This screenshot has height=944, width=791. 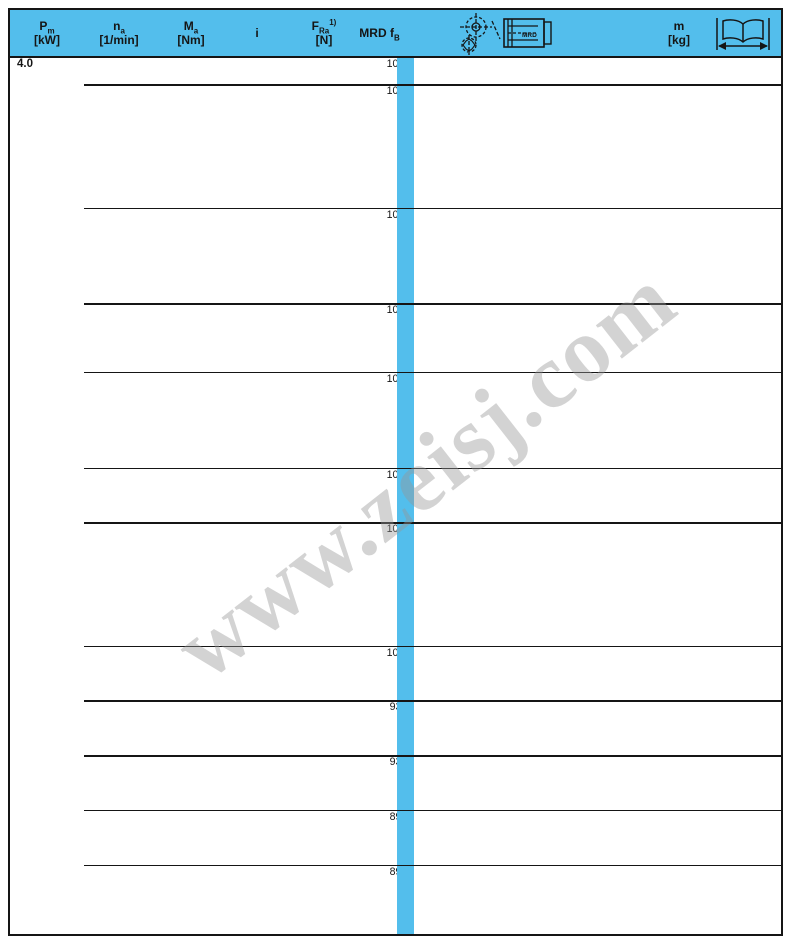 I want to click on drive-entry: KAF 107 Y 132ML8 330 89, so click(x=395, y=838).